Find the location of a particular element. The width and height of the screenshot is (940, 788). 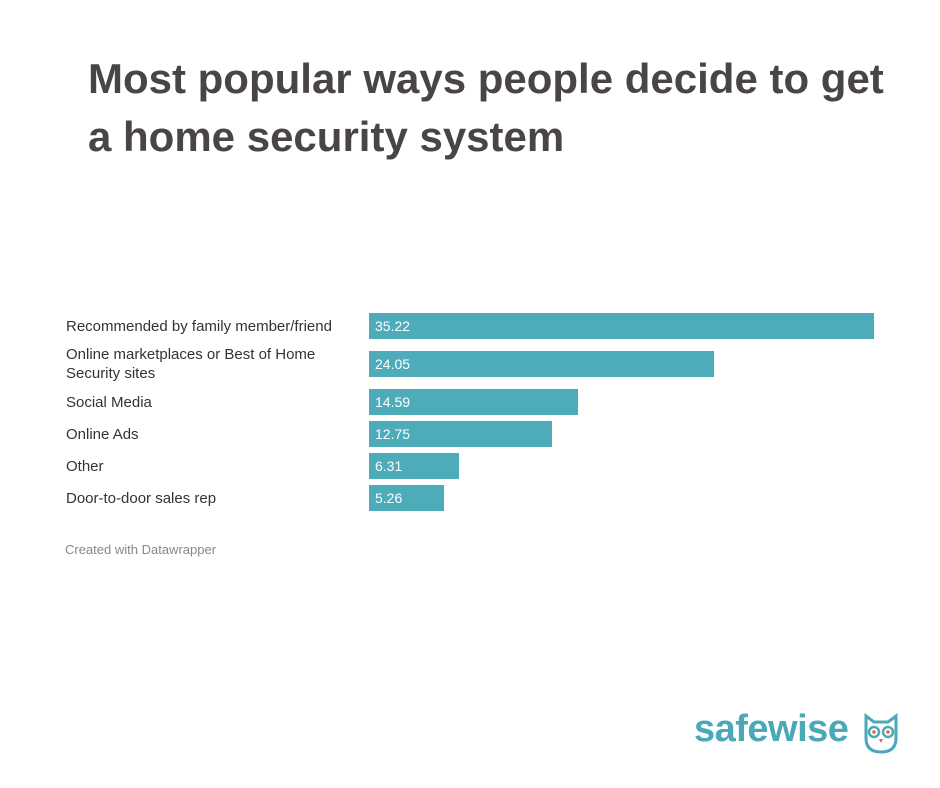

bar: 6.31 is located at coordinates (414, 466).